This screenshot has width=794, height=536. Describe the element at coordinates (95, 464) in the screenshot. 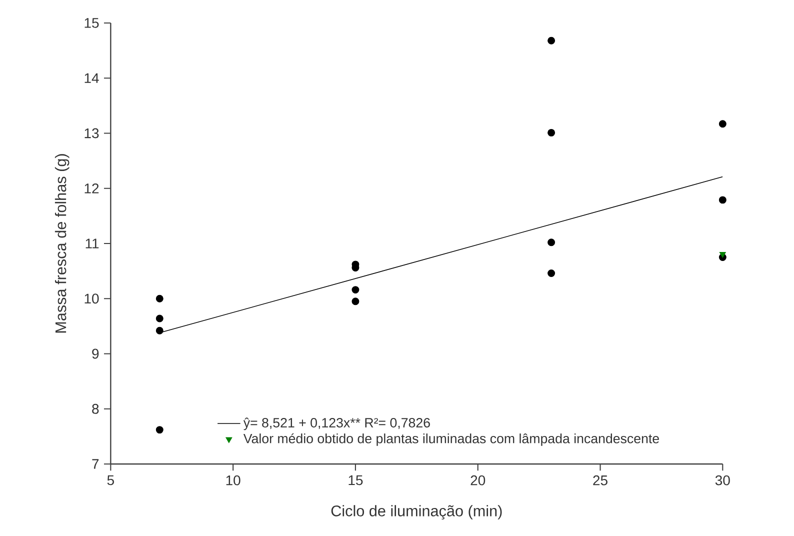

I see `y-tick-label: 7` at that location.